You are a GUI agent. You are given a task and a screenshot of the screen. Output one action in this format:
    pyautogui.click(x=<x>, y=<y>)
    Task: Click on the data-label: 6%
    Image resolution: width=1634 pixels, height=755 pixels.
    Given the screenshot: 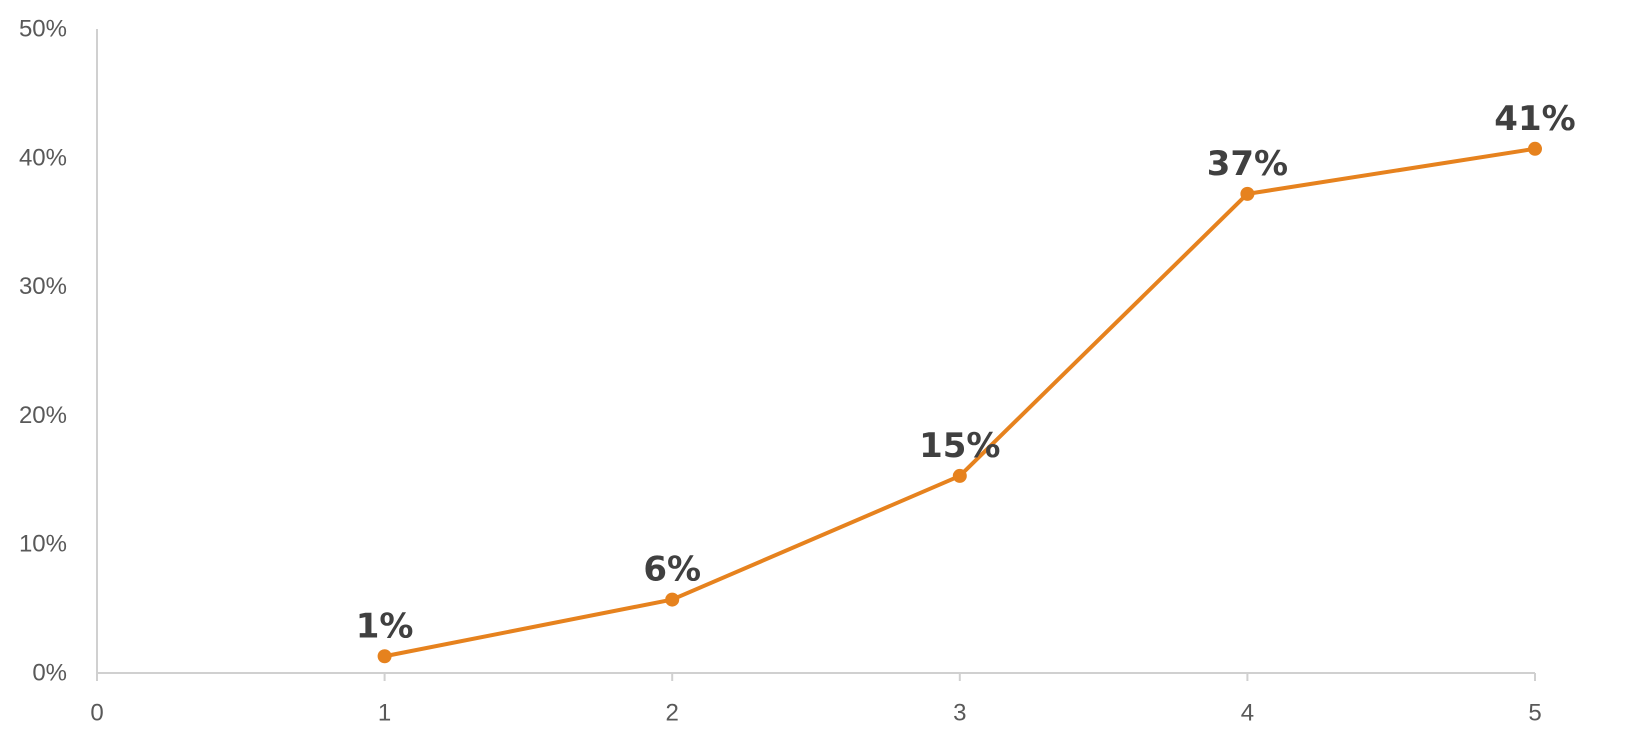 What is the action you would take?
    pyautogui.click(x=672, y=570)
    